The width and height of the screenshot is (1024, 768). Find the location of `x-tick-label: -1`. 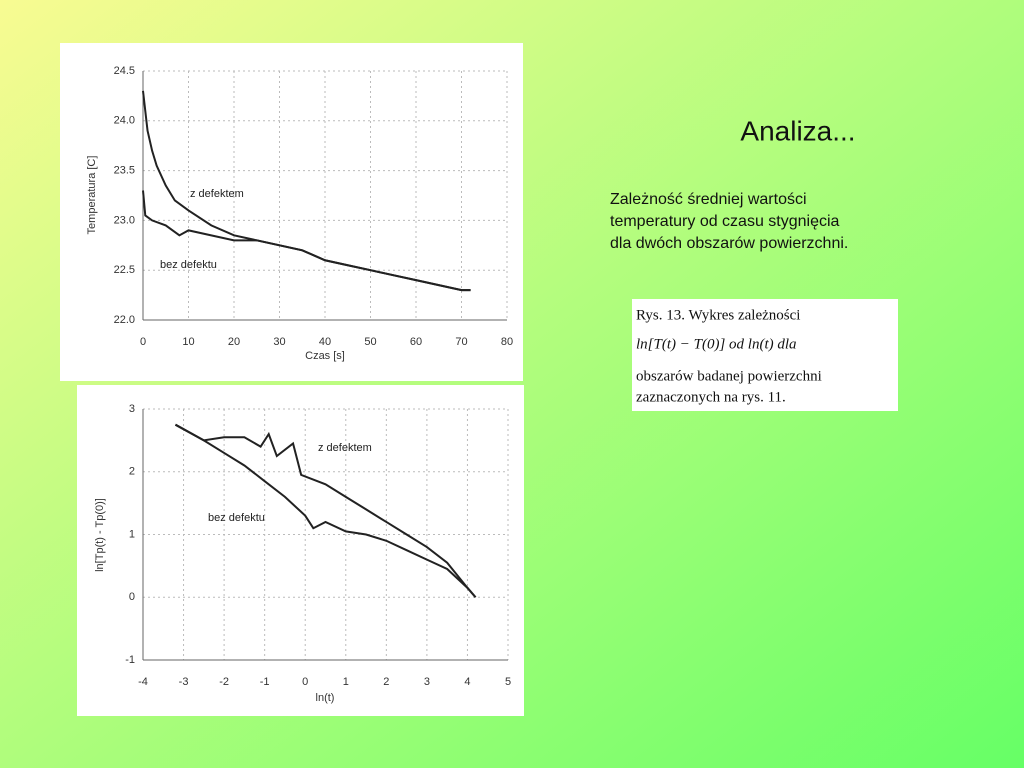

x-tick-label: -1 is located at coordinates (265, 682).